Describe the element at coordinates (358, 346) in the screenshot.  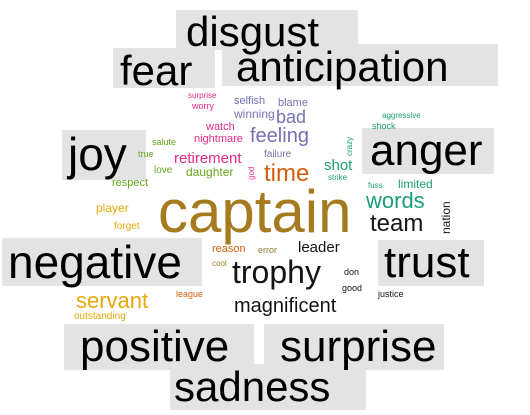
I see `word-surprise: surprise` at that location.